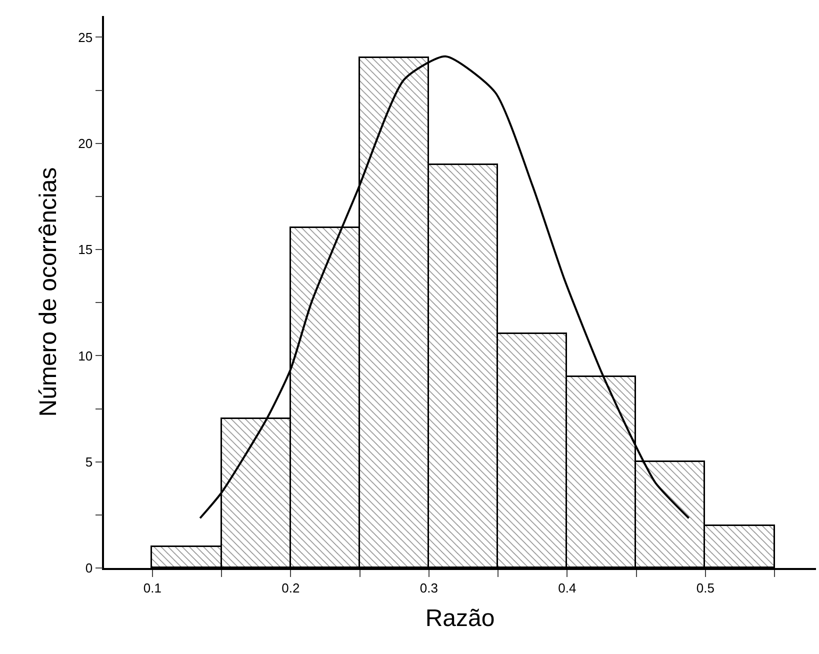  Describe the element at coordinates (291, 588) in the screenshot. I see `x-tick-label: 0.2` at that location.